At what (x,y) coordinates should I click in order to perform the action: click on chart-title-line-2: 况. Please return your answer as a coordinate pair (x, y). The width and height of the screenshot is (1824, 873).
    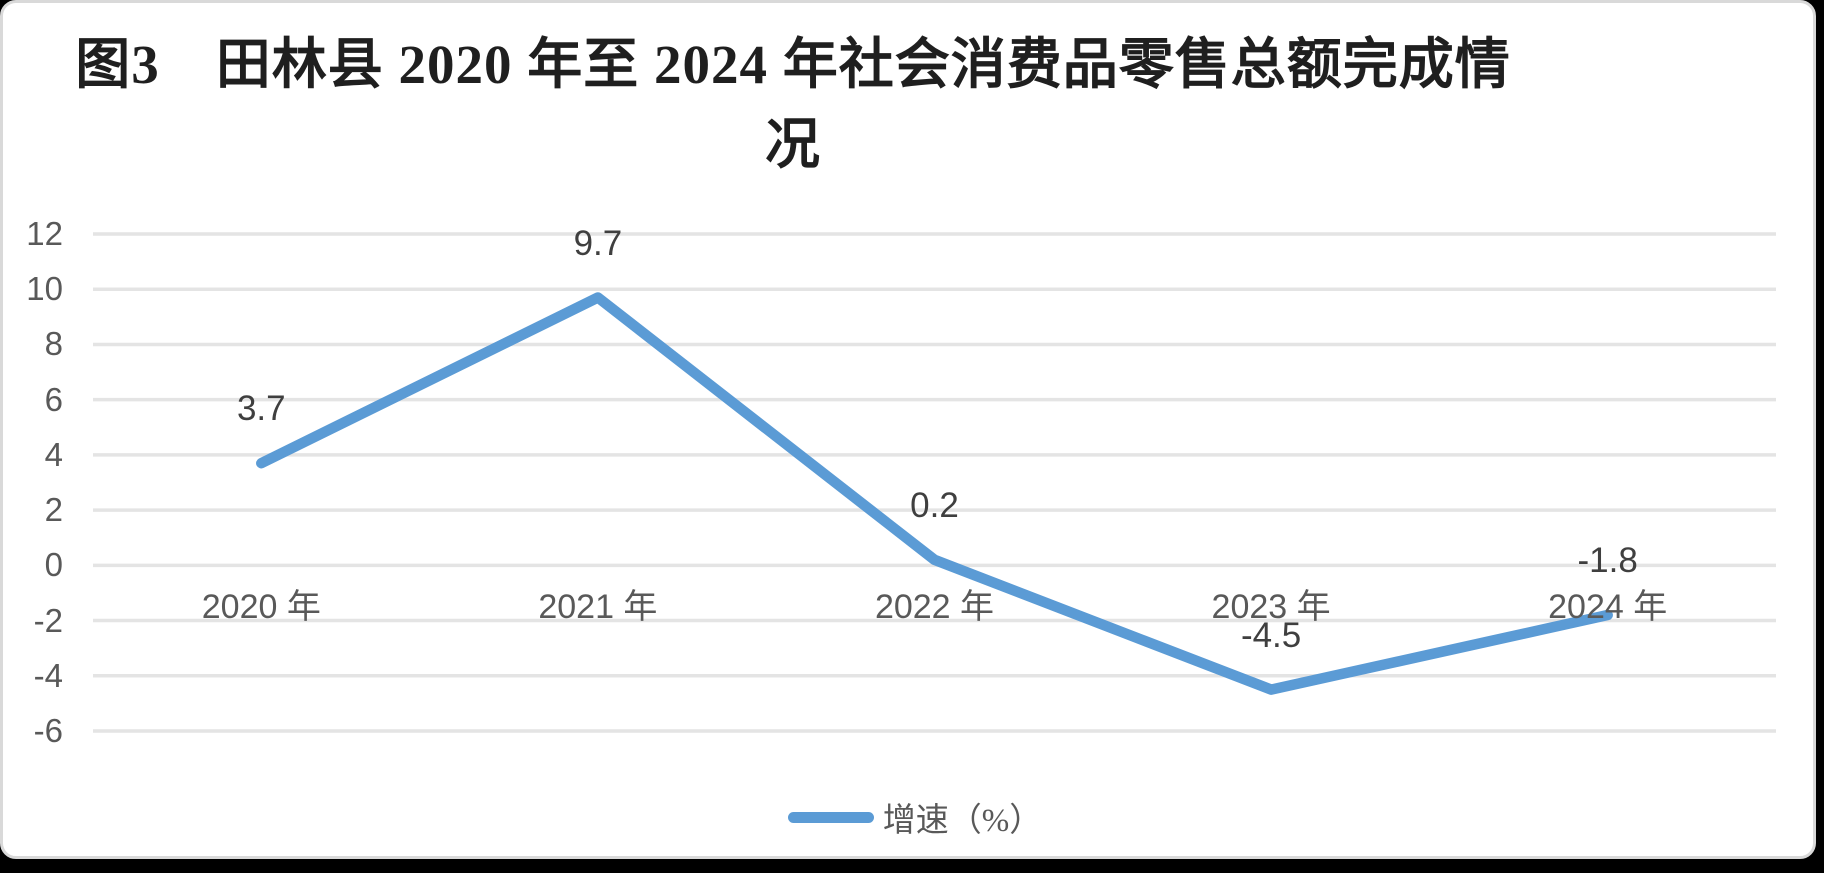
    Looking at the image, I should click on (792, 144).